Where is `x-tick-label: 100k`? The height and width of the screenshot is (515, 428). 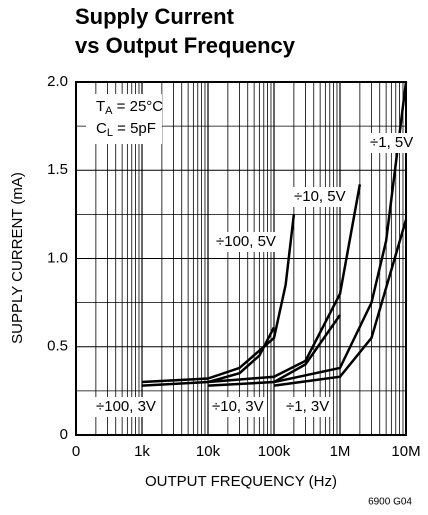
x-tick-label: 100k is located at coordinates (274, 451).